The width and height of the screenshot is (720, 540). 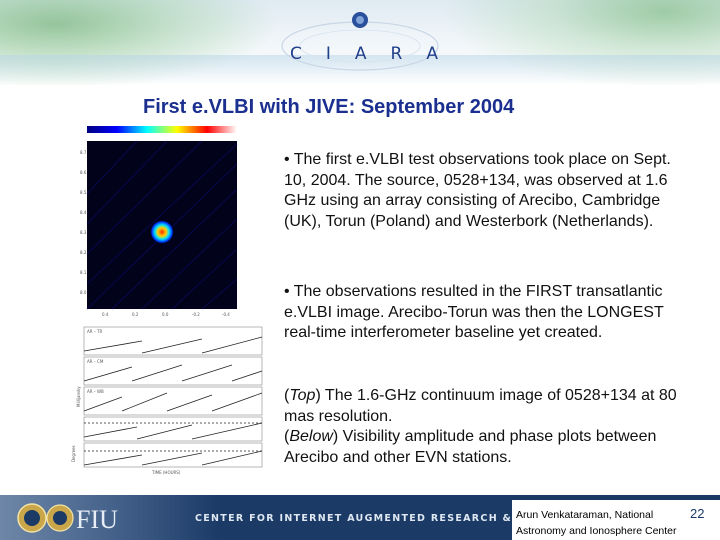 I want to click on svg-text: 8.2, so click(x=83, y=252).